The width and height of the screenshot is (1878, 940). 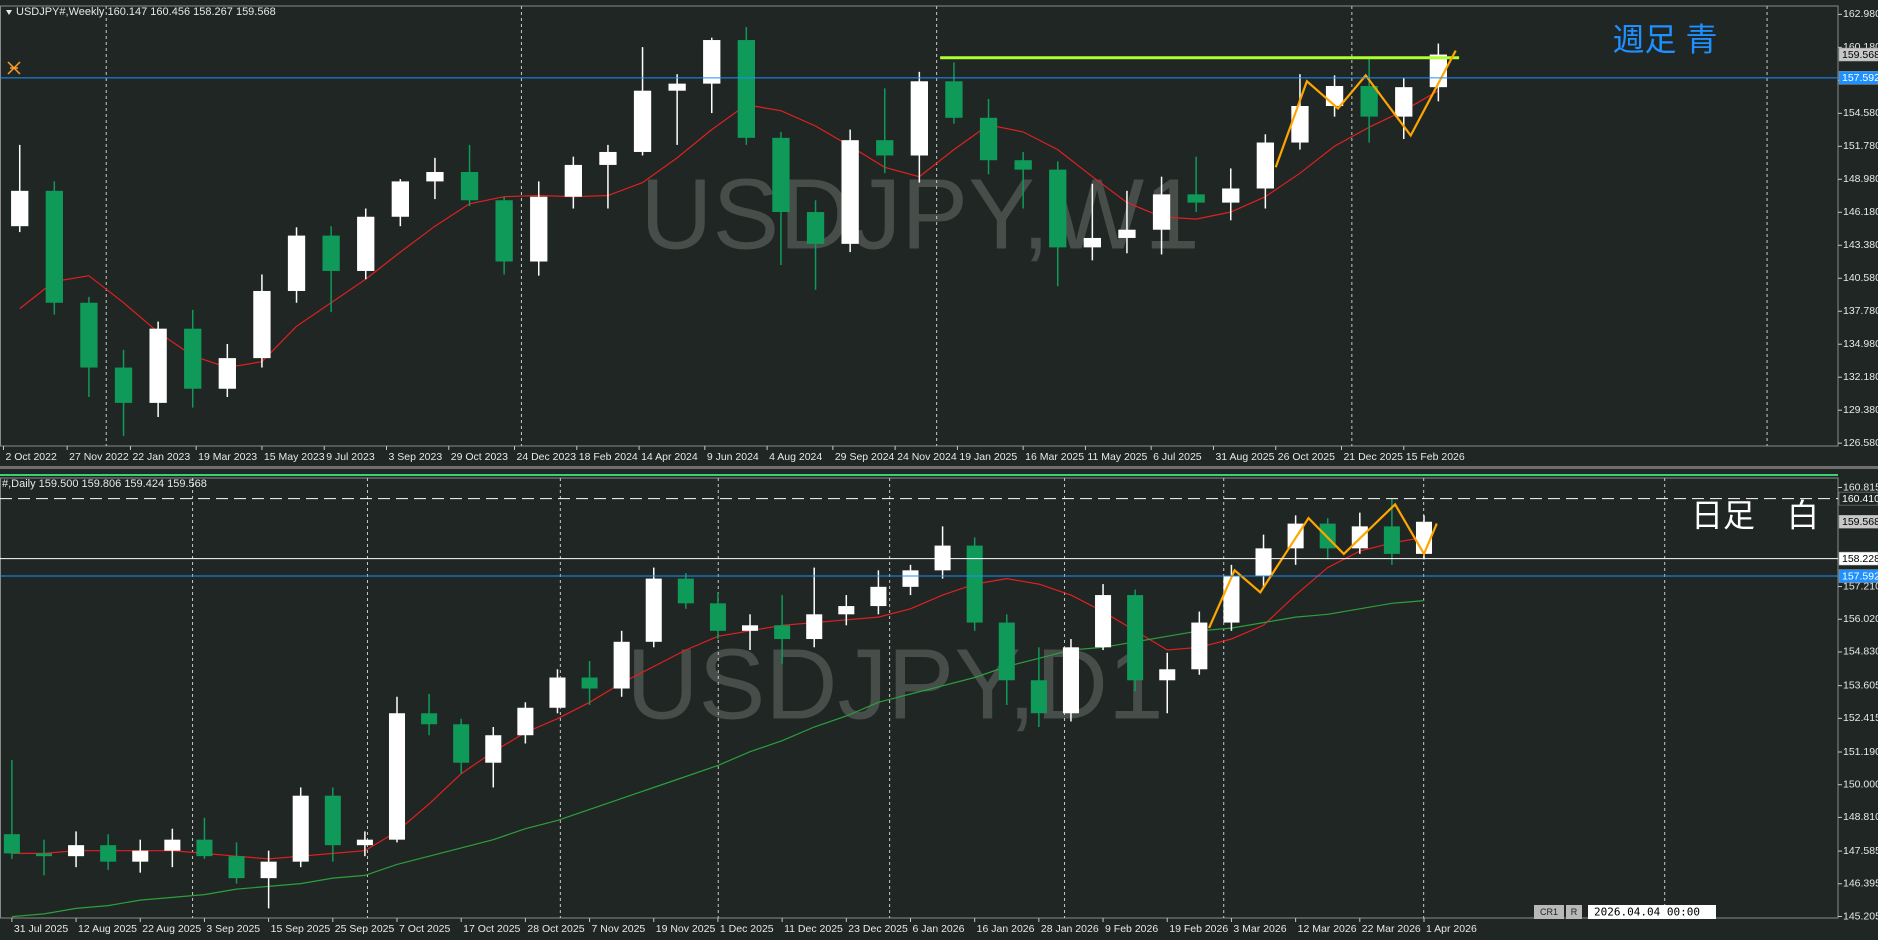 I want to click on y-tick-label: 157.210, so click(x=1860, y=586).